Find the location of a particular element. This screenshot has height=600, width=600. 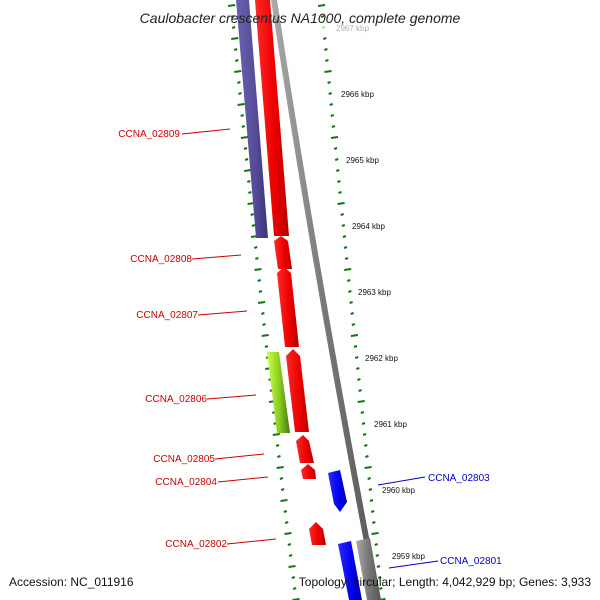

gene-ccna-02807-feature is located at coordinates (288, 307).